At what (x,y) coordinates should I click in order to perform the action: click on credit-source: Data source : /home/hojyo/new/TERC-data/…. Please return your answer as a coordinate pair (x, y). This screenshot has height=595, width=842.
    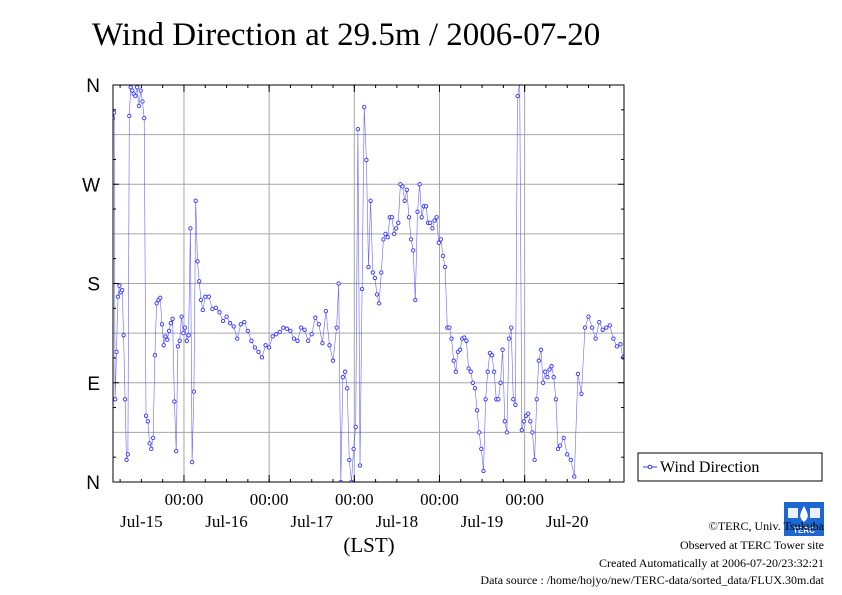
    Looking at the image, I should click on (652, 580).